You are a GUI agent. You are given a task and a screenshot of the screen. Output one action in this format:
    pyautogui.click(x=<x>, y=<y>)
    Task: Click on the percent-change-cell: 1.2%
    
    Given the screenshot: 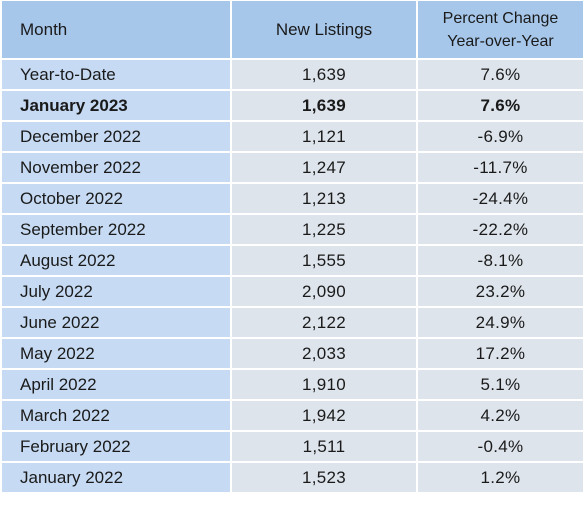 What is the action you would take?
    pyautogui.click(x=500, y=478)
    